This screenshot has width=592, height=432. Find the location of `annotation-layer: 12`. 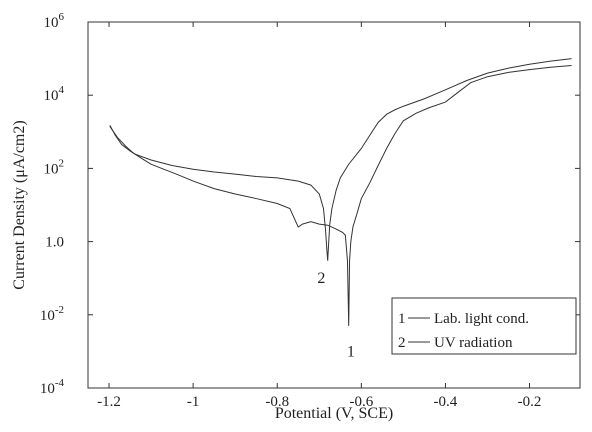

annotation-layer: 12 is located at coordinates (335, 315).